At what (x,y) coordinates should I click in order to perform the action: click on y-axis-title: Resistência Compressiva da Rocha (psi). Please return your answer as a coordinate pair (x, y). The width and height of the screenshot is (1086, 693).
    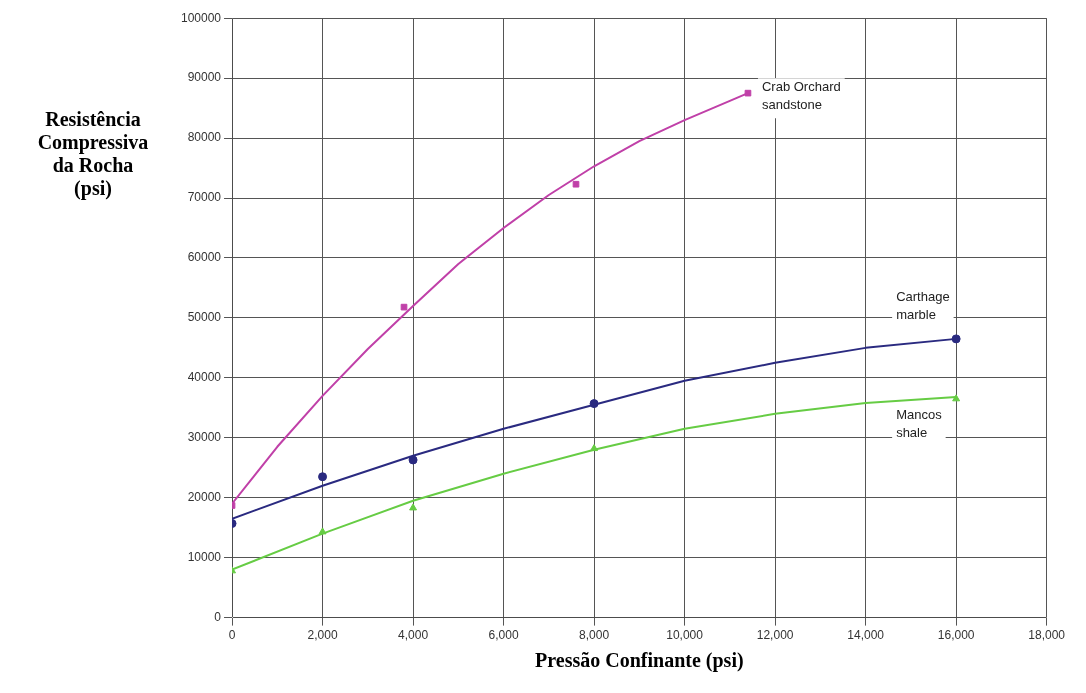
    Looking at the image, I should click on (93, 154).